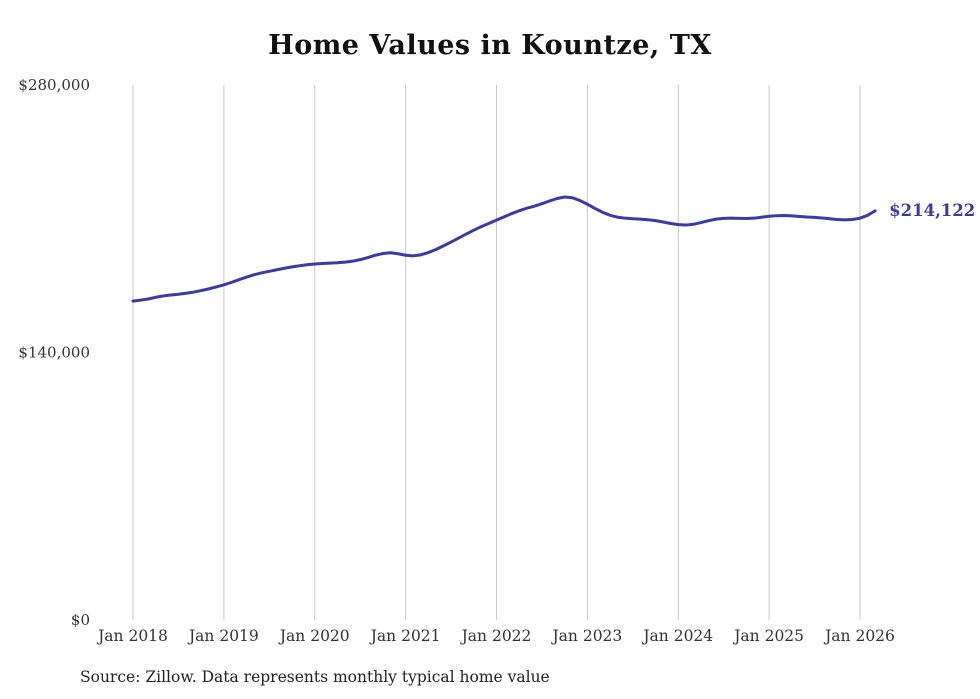  What do you see at coordinates (405, 636) in the screenshot?
I see `x-tick-label: Jan 2021` at bounding box center [405, 636].